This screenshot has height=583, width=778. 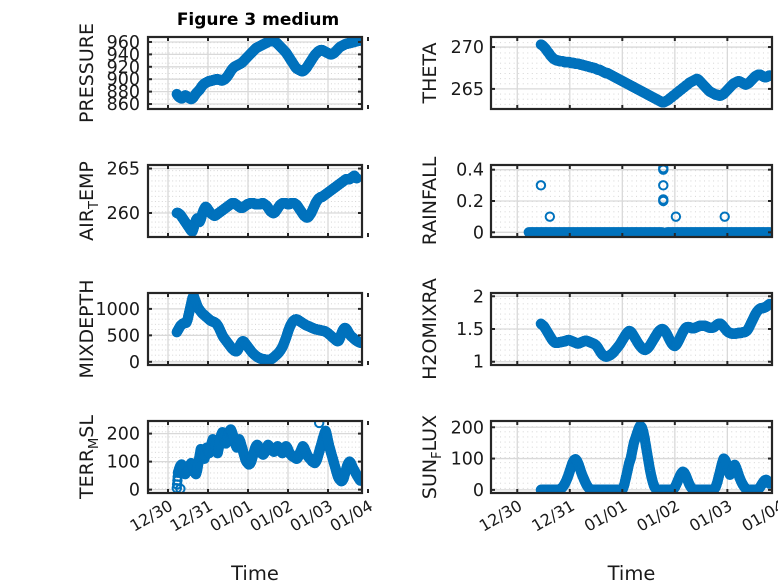 What do you see at coordinates (430, 329) in the screenshot?
I see `y-axis-label: H2OMIXRA` at bounding box center [430, 329].